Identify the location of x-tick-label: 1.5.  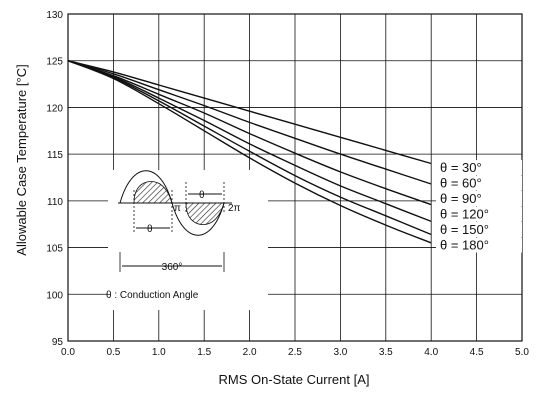
(204, 352).